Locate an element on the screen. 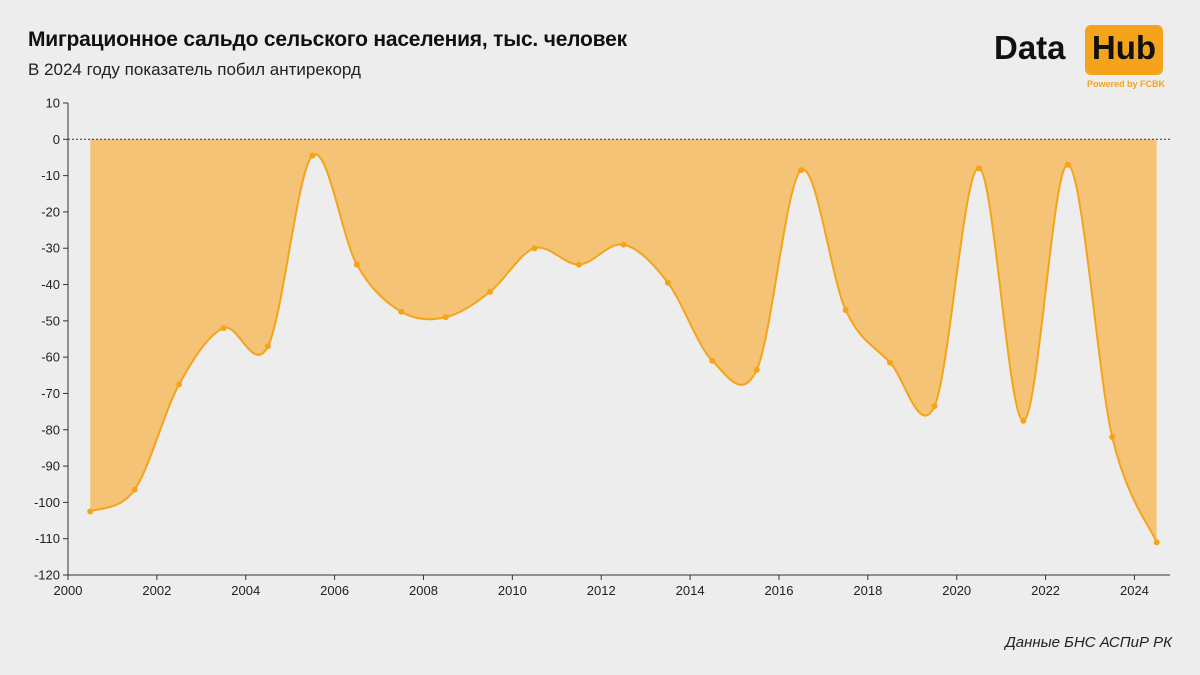  y-tick-label: -90 is located at coordinates (50, 466).